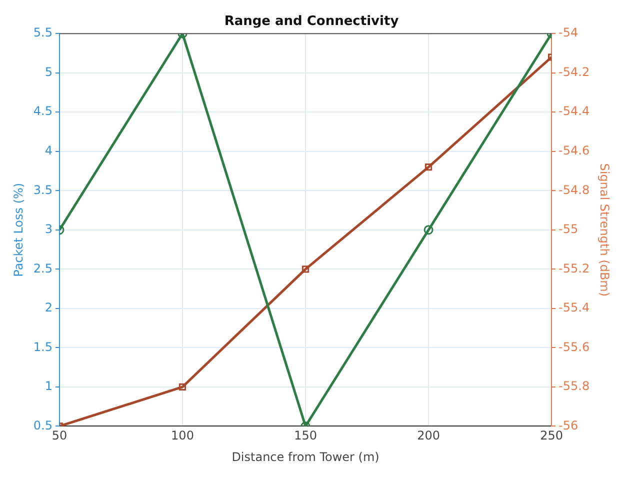 The height and width of the screenshot is (477, 629). Describe the element at coordinates (574, 268) in the screenshot. I see `y2-tick-label: -55.2` at that location.